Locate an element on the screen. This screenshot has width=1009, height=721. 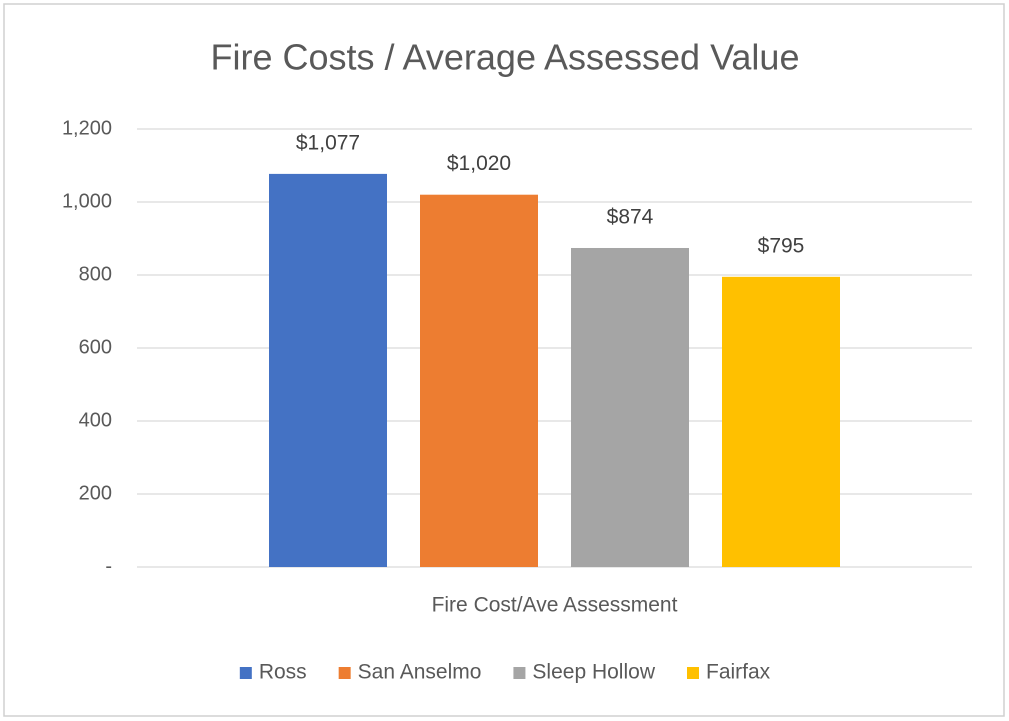
y-tick-label: 600 is located at coordinates (95, 347).